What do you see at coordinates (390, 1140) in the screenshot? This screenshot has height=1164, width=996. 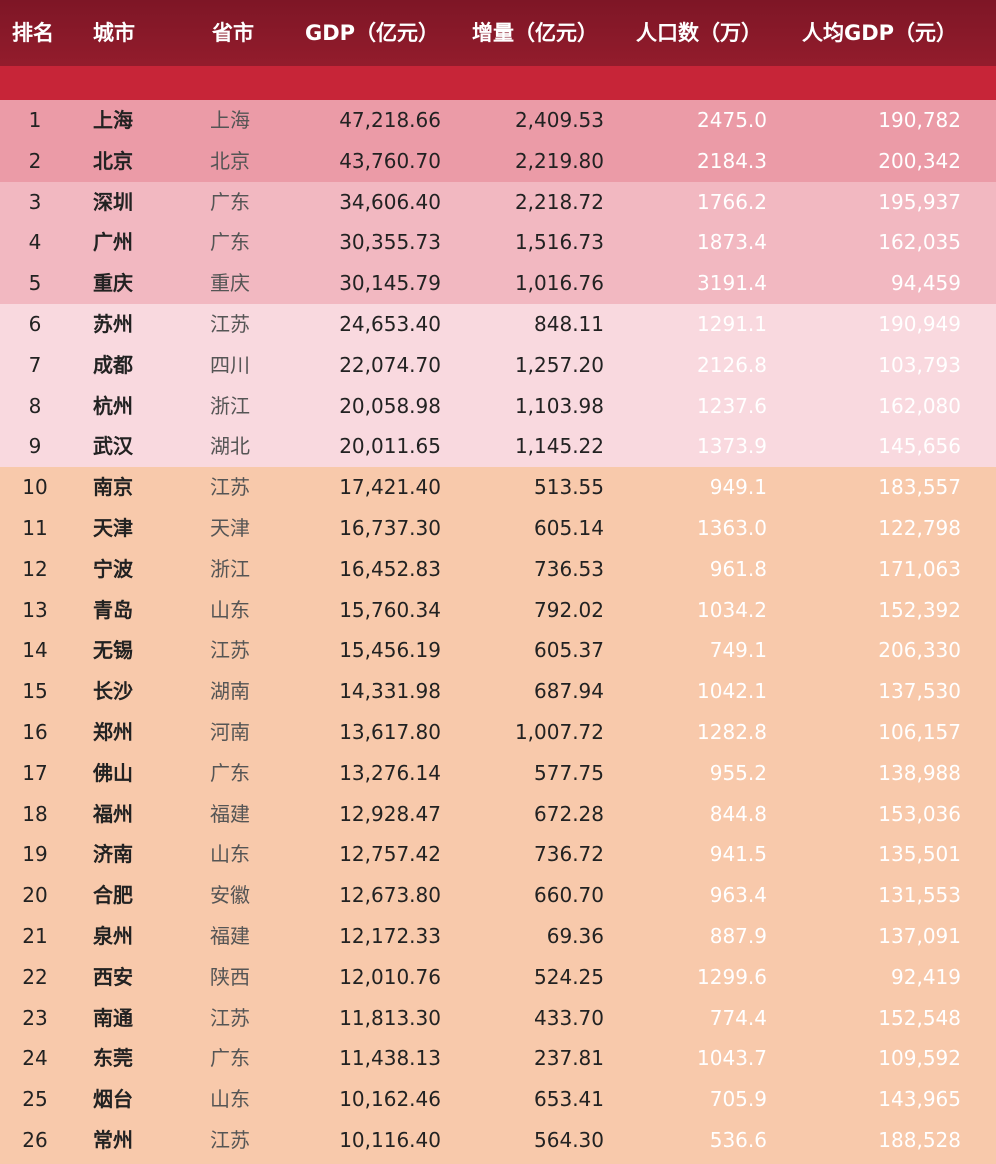 I see `gdp: 10,116.40` at bounding box center [390, 1140].